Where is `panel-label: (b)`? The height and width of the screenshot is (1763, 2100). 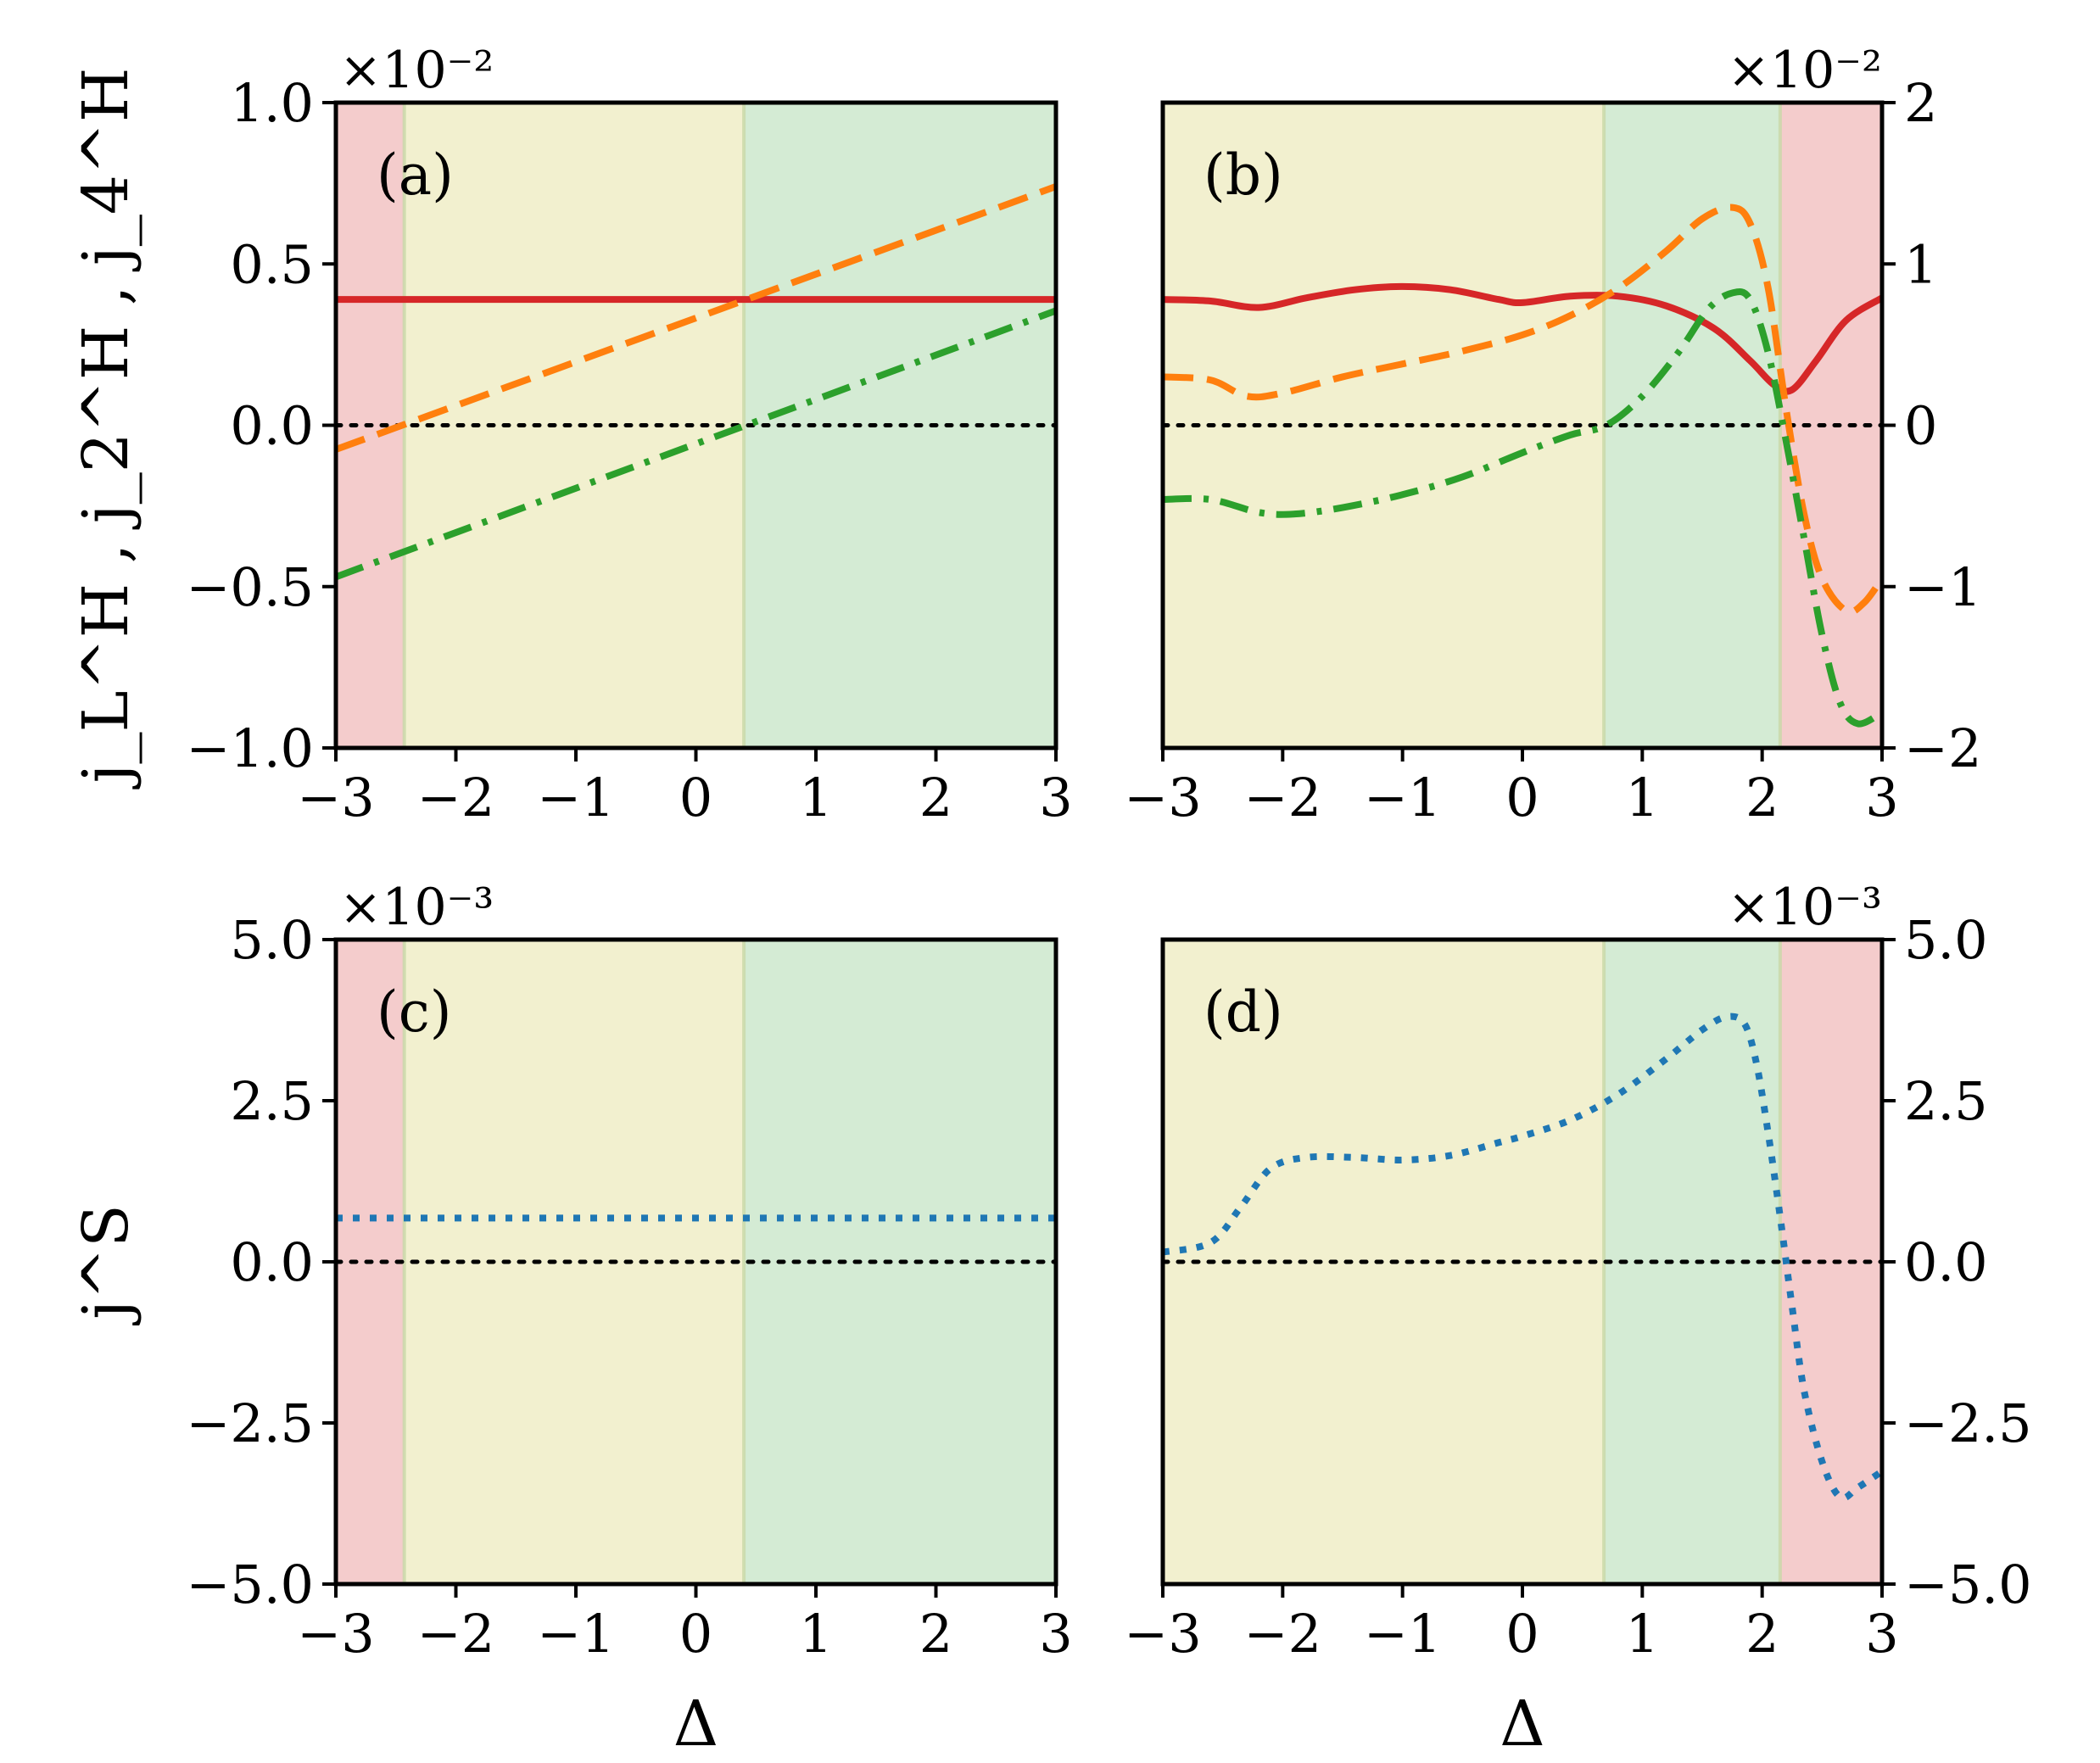
panel-label: (b) is located at coordinates (1243, 175).